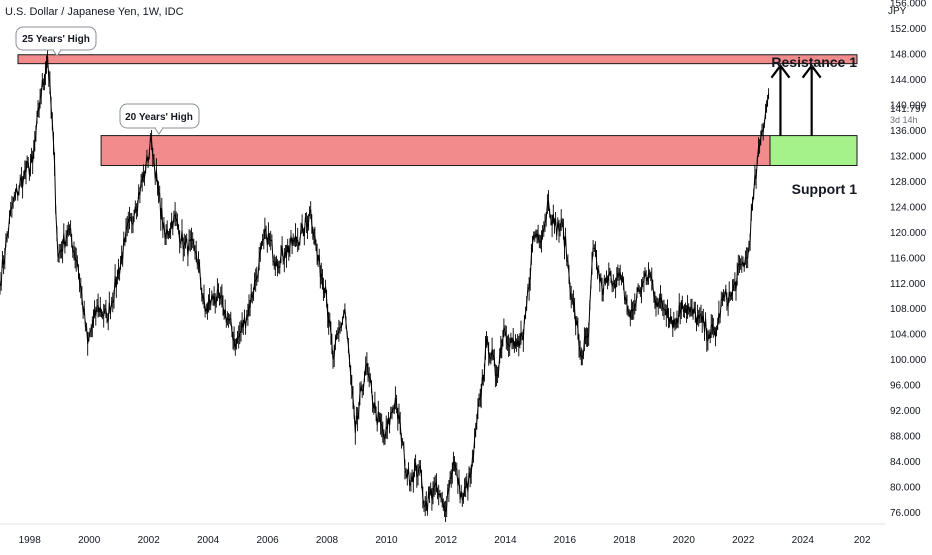  I want to click on x-tick-label: 2010, so click(386, 540).